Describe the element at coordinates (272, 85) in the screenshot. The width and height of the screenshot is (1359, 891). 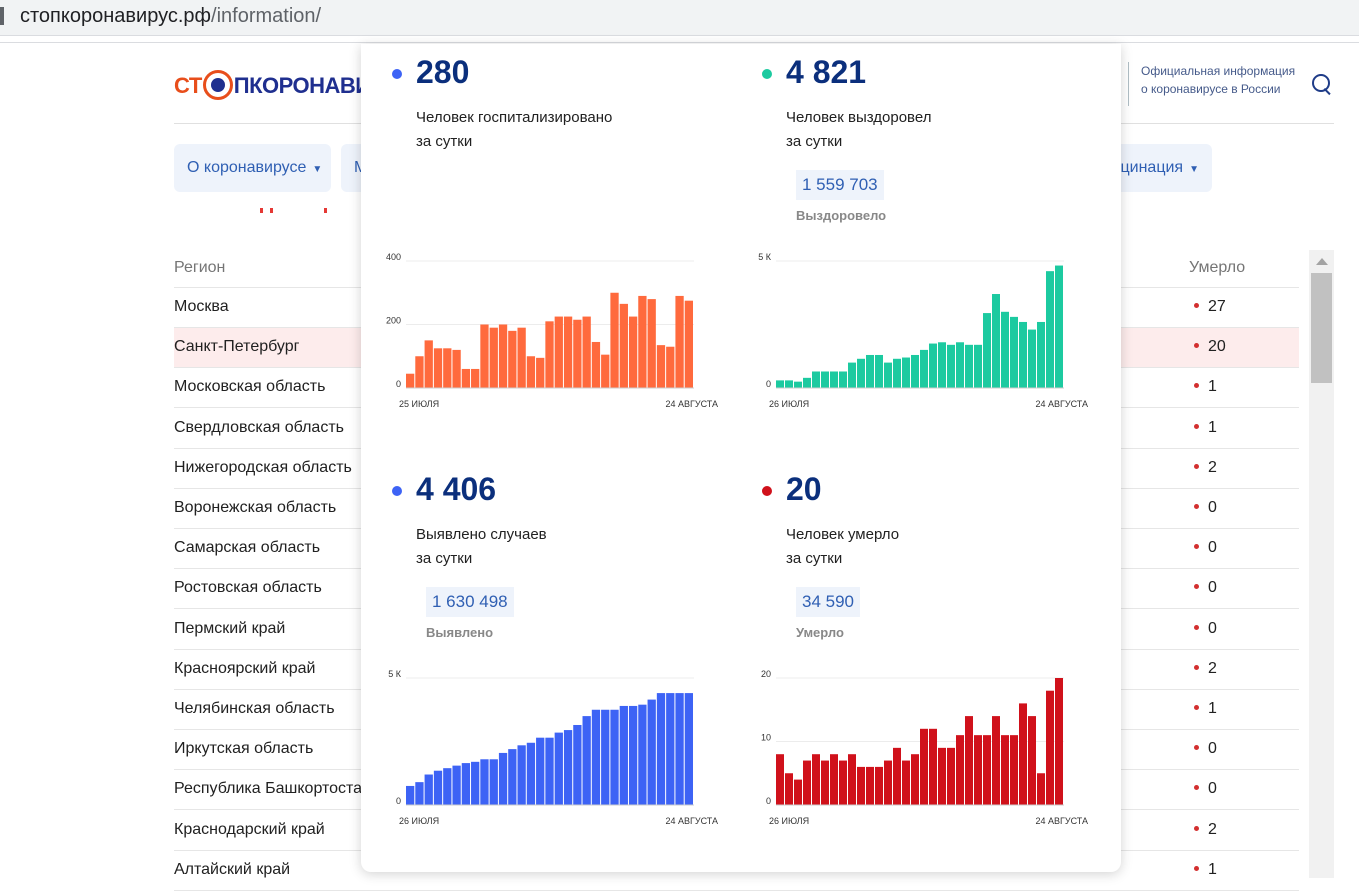
I see `site-logo: СТ ПКОРОНАВИ` at that location.